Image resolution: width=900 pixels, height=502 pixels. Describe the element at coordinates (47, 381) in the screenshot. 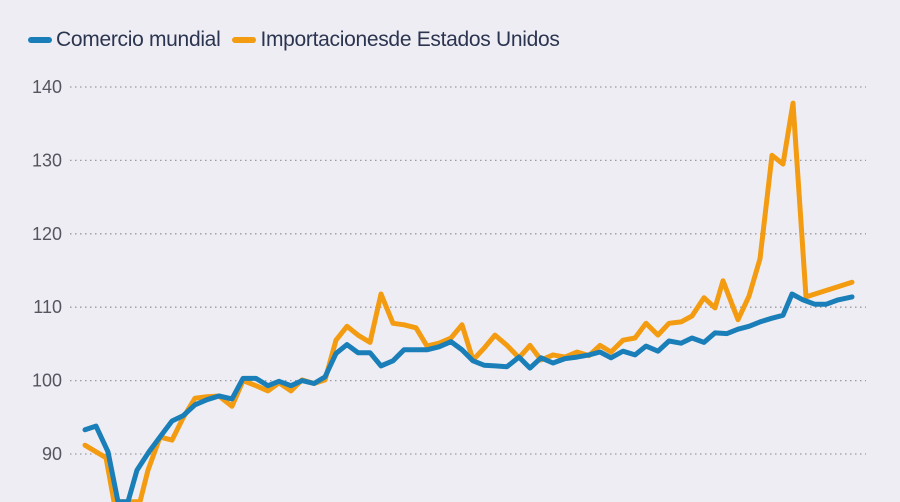

I see `y-tick-label-100: 100` at that location.